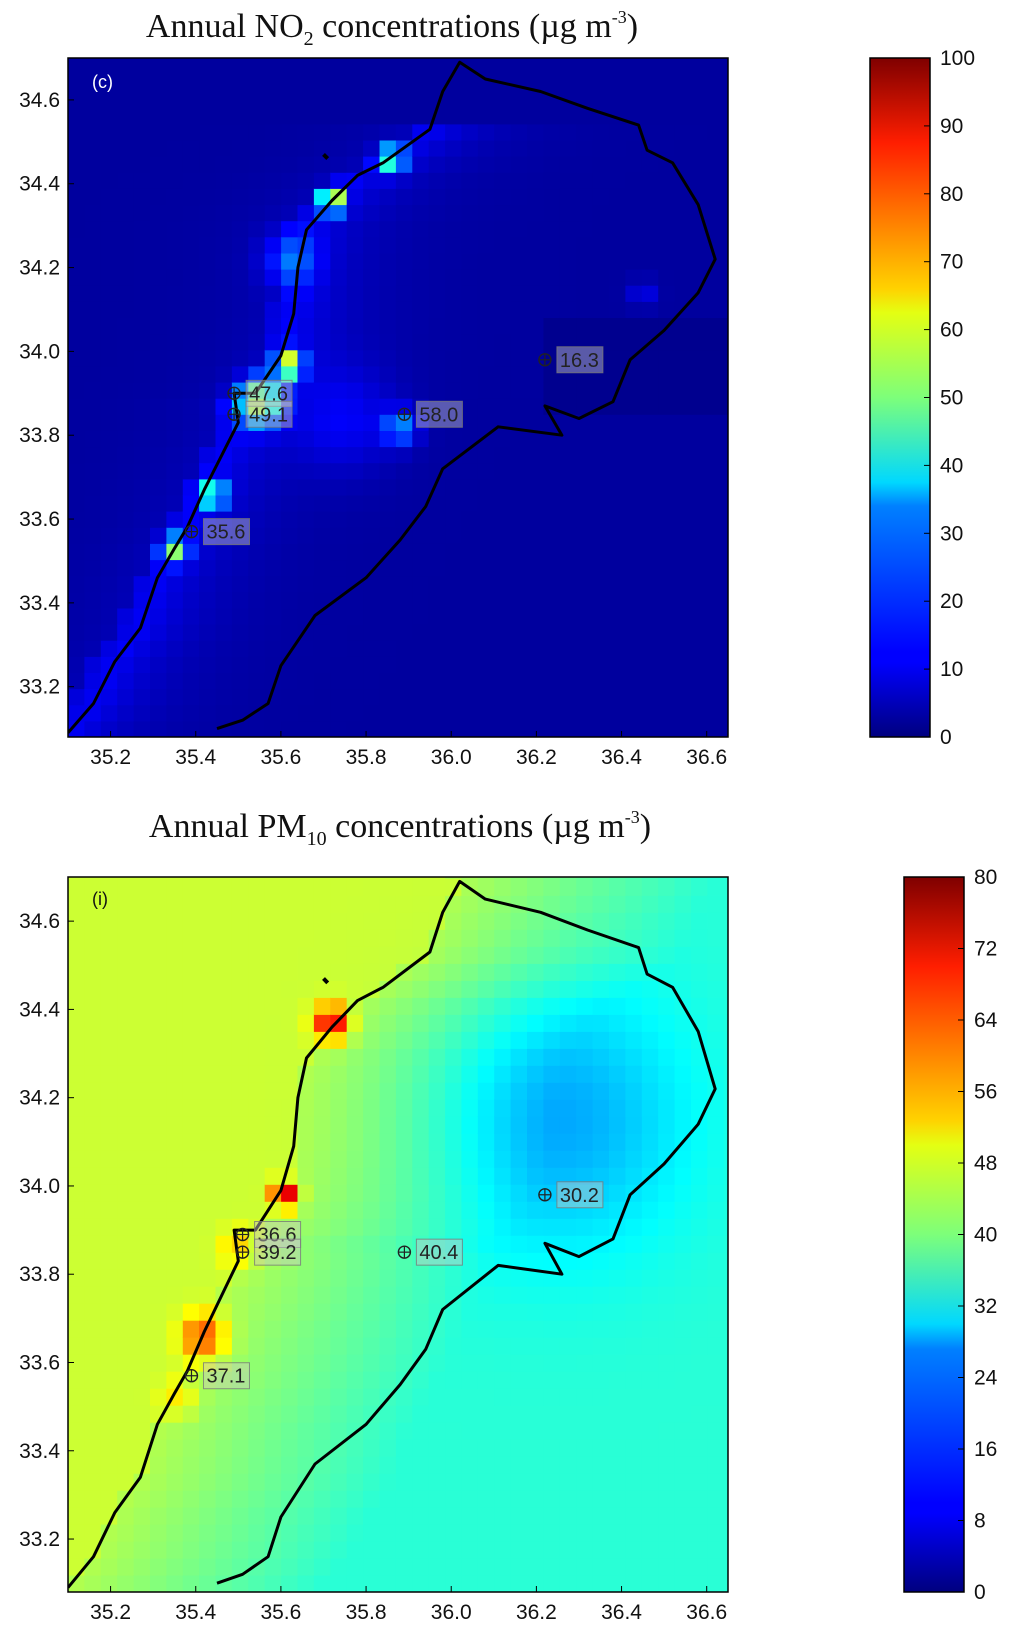  I want to click on colorbar-tick-label: 60, so click(951, 330).